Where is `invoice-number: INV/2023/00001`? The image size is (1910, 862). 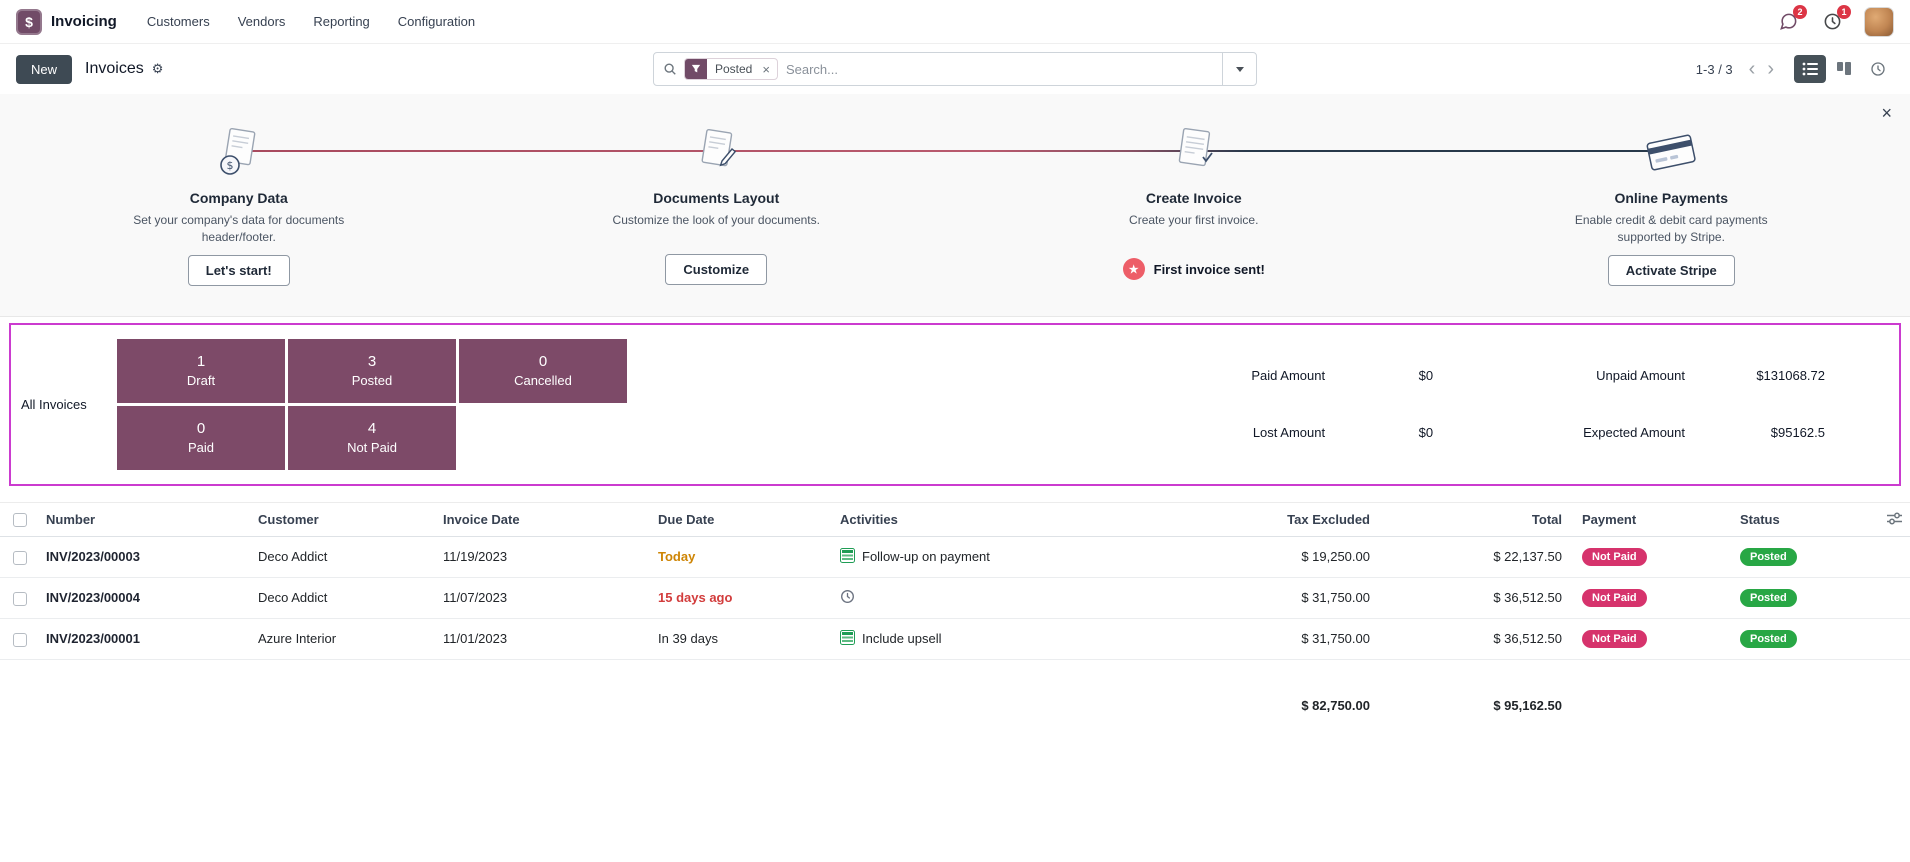 invoice-number: INV/2023/00001 is located at coordinates (146, 639).